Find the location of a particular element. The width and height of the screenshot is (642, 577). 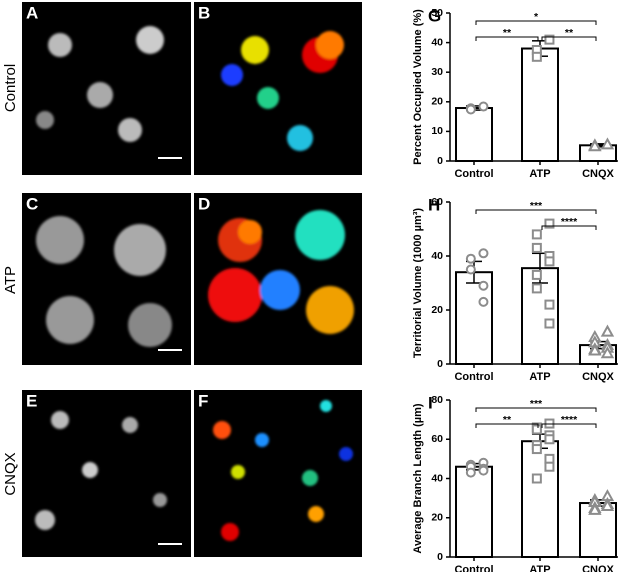

row-label: CNQX is located at coordinates (10, 473).